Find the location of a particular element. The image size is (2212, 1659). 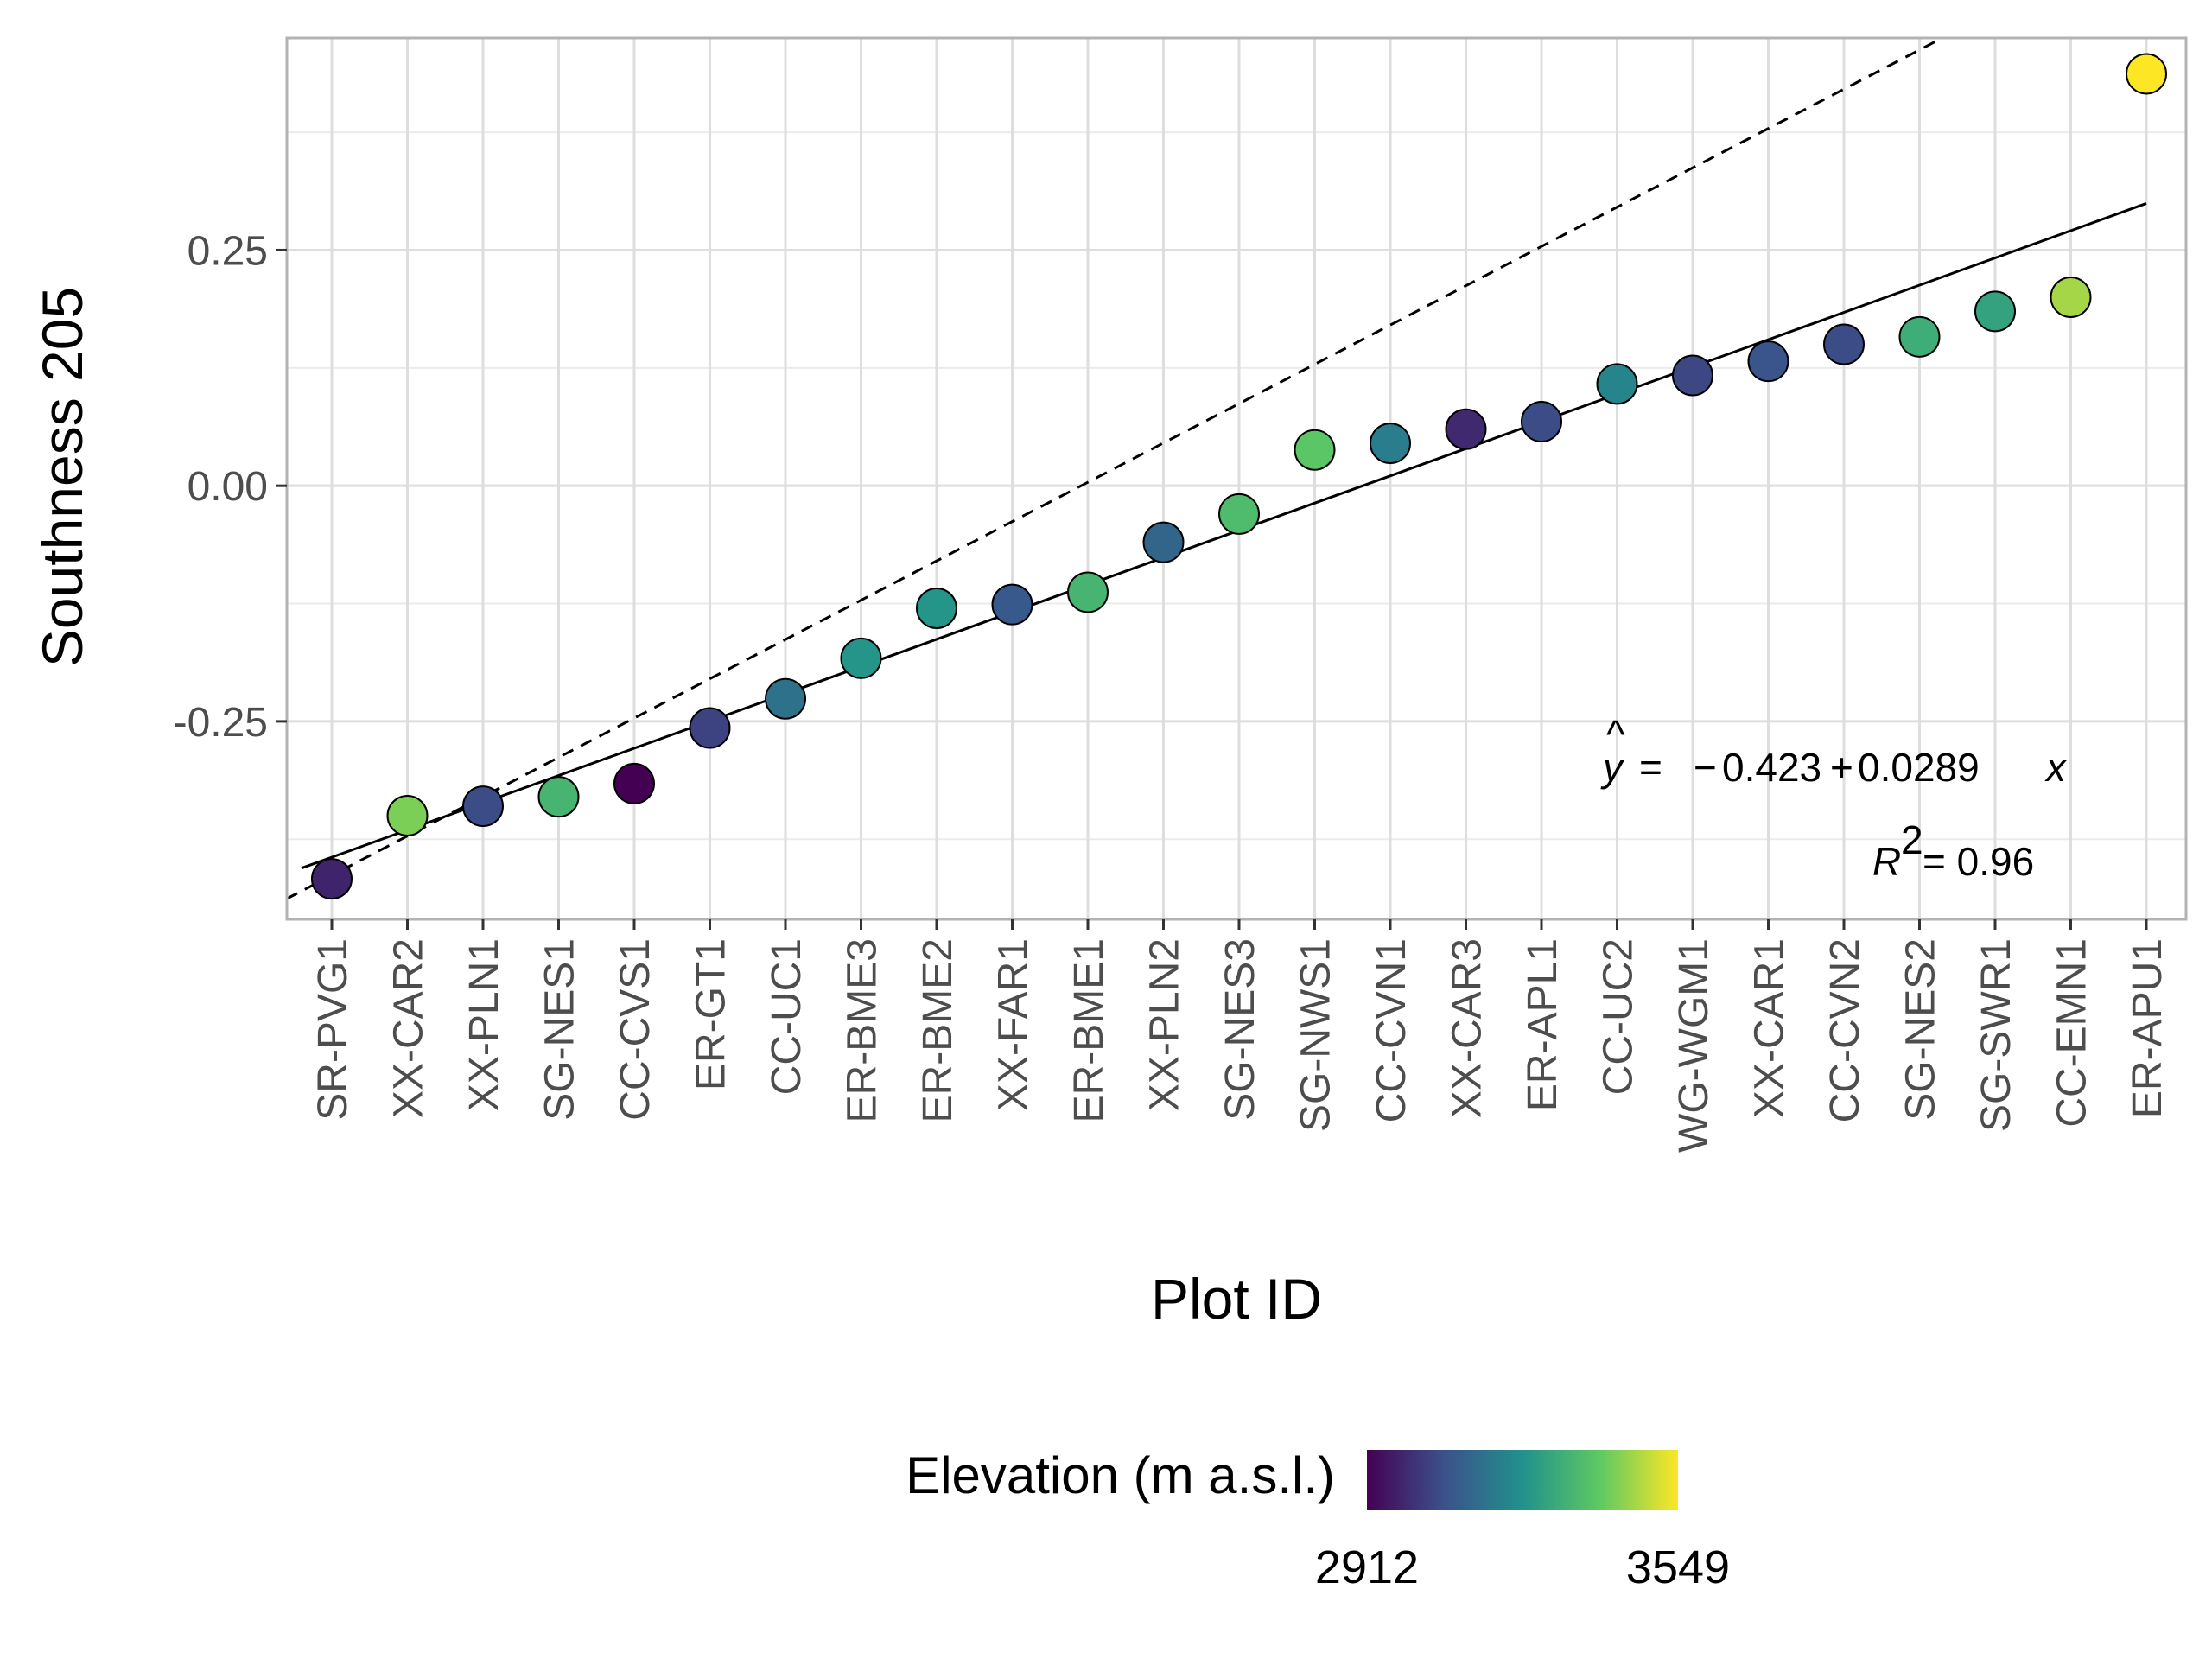

x-tick-label: CC-UC2 is located at coordinates (1619, 1017).